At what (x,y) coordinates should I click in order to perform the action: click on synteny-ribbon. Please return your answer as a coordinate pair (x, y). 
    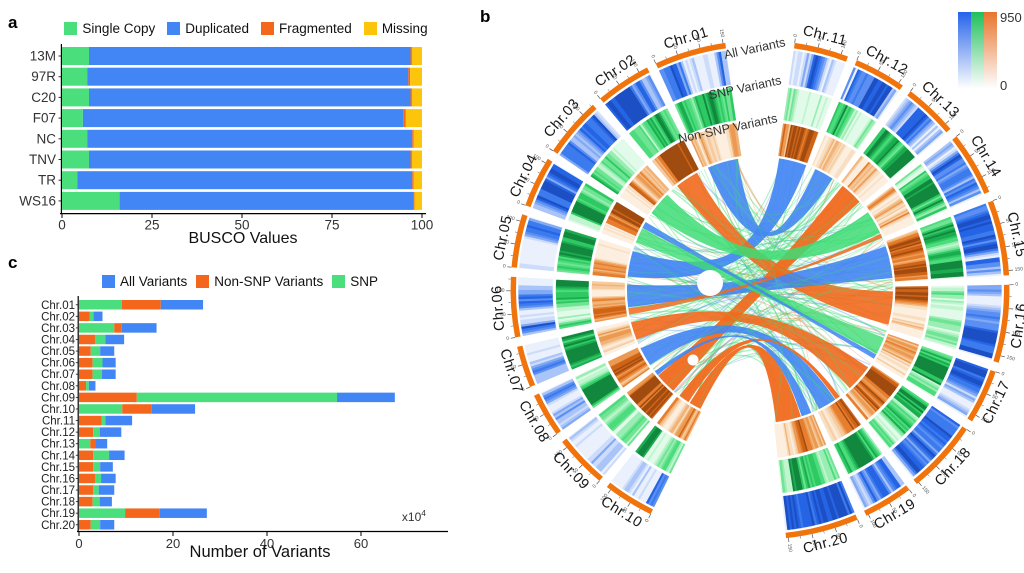
    Looking at the image, I should click on (717, 218).